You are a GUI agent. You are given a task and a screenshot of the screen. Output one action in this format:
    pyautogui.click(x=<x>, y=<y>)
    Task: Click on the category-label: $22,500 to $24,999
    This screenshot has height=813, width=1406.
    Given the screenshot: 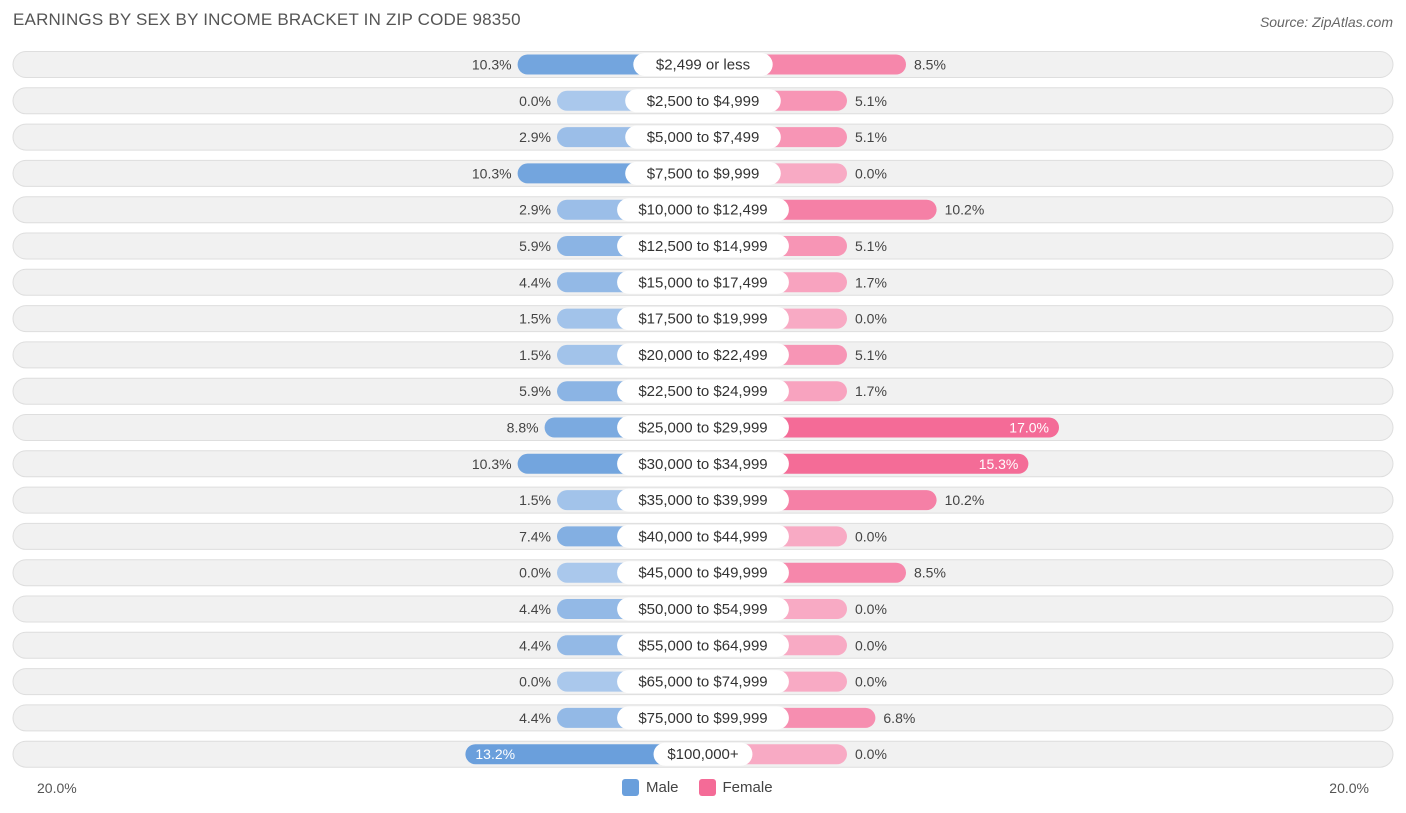 What is the action you would take?
    pyautogui.click(x=702, y=391)
    